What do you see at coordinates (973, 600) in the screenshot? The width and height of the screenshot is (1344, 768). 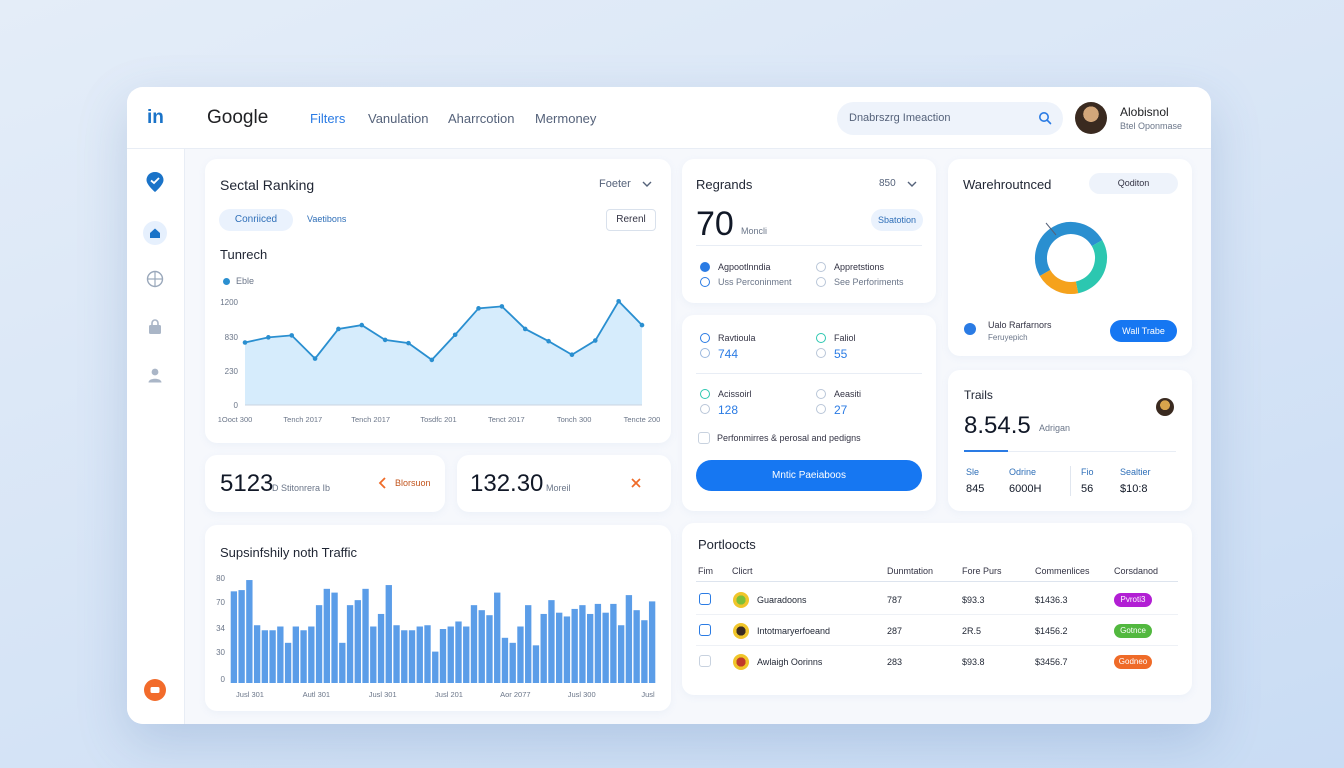 I see `row-value: $93.3` at bounding box center [973, 600].